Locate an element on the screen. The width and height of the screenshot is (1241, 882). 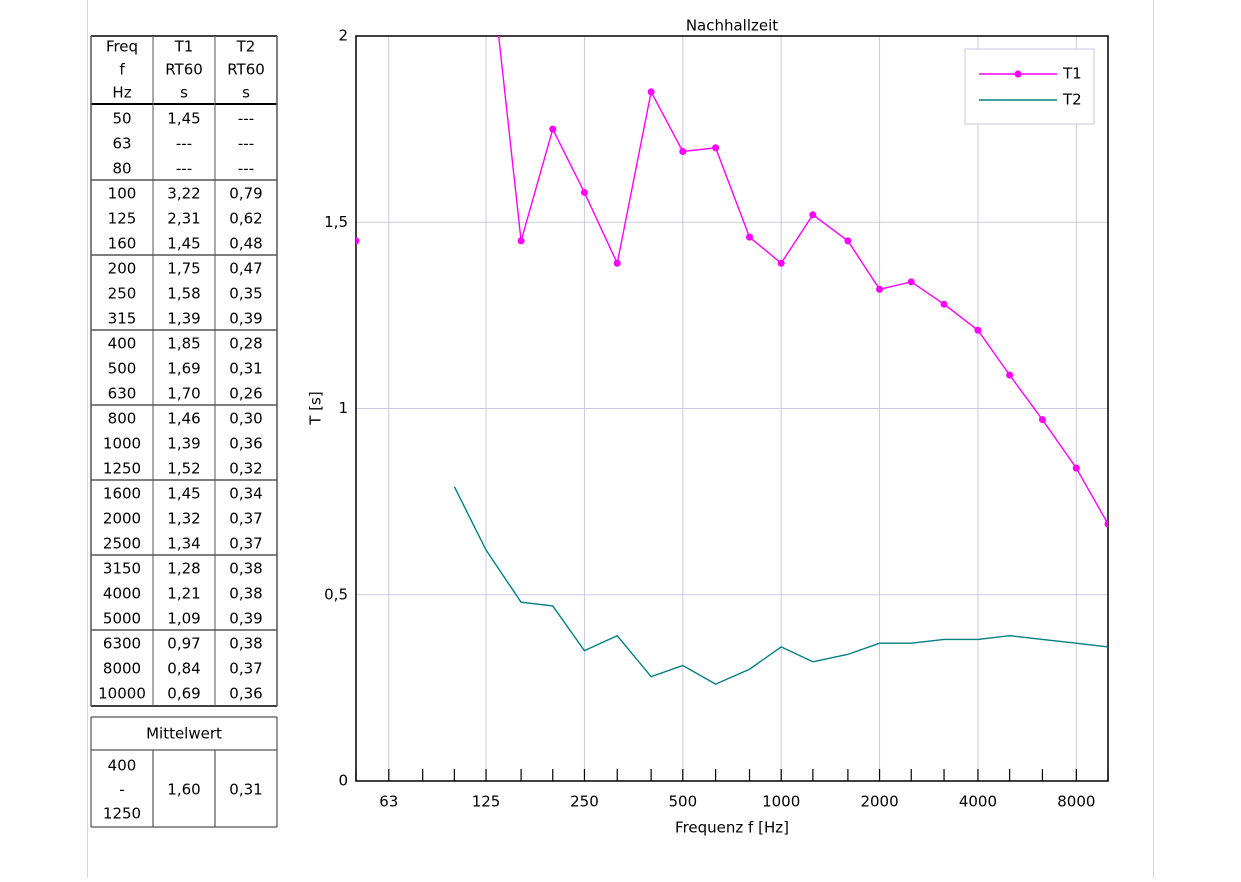
x-tick-label: 8000 is located at coordinates (1076, 802).